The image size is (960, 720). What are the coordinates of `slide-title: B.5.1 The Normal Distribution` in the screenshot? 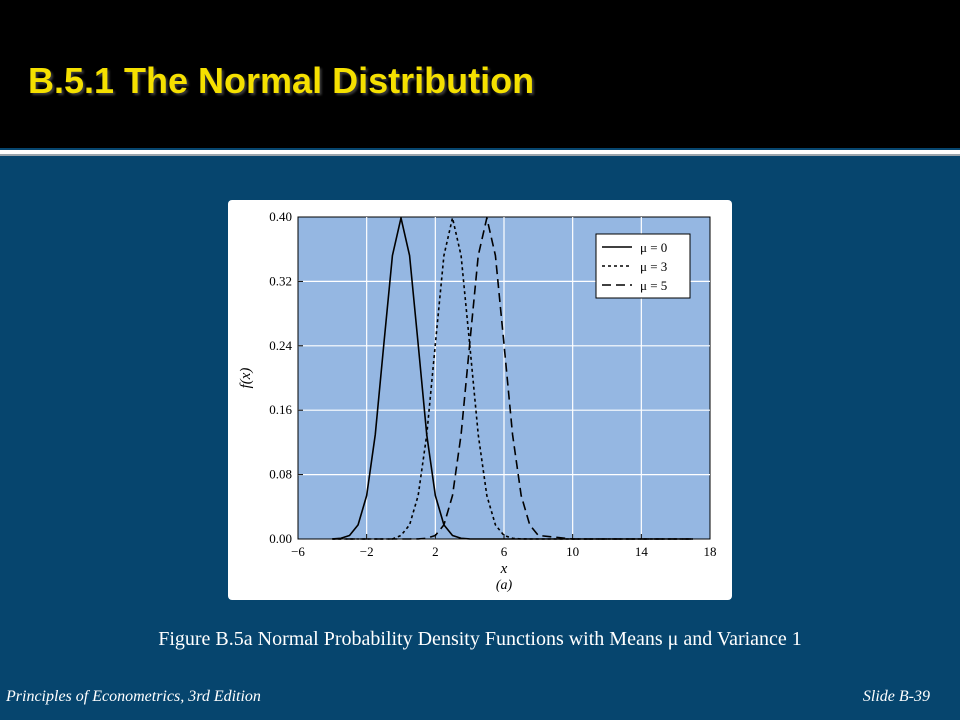 It's located at (281, 80).